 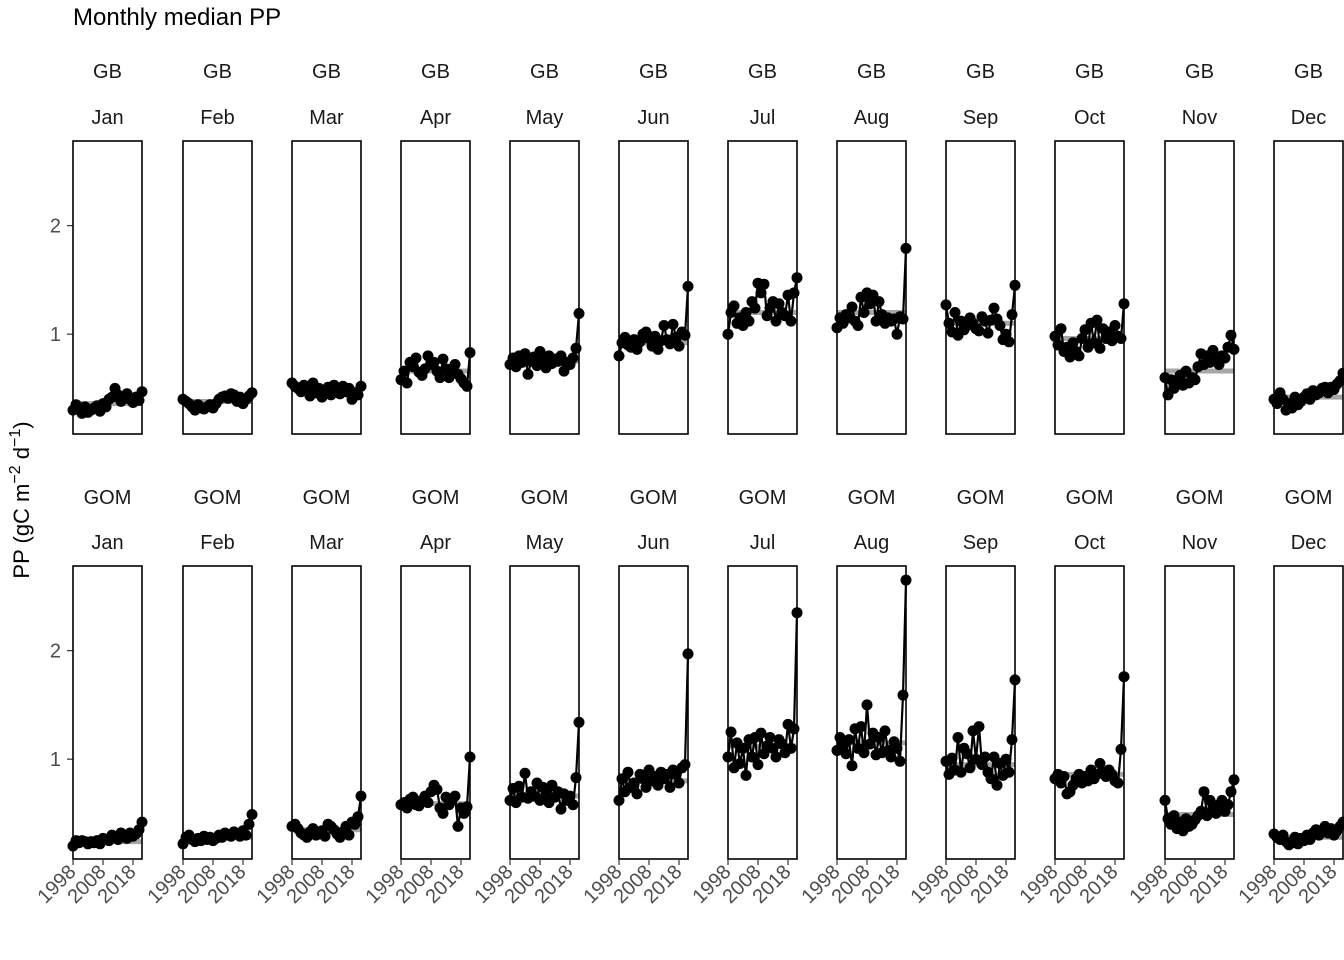 What do you see at coordinates (763, 543) in the screenshot?
I see `facet-month-label: Jul` at bounding box center [763, 543].